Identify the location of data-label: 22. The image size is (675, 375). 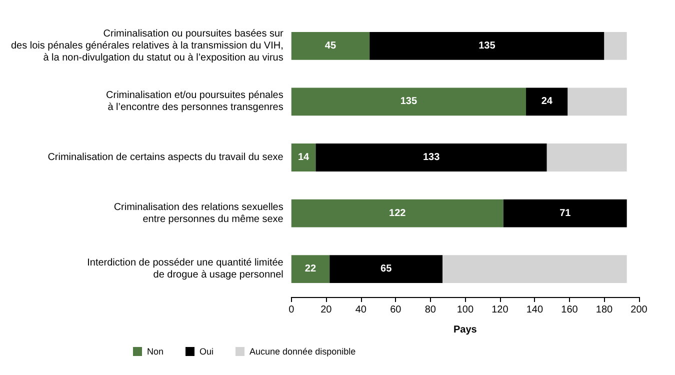
(310, 269).